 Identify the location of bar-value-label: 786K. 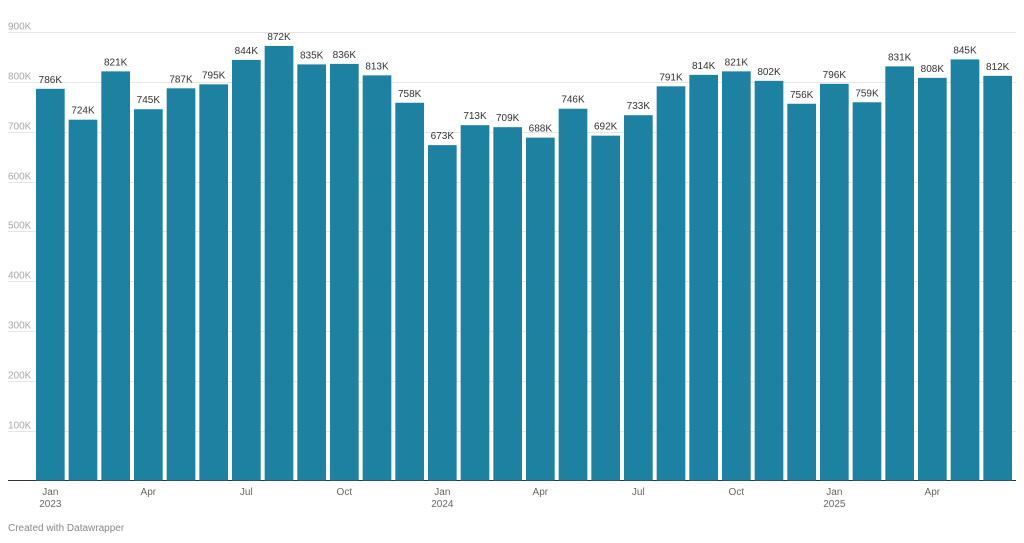
(51, 80).